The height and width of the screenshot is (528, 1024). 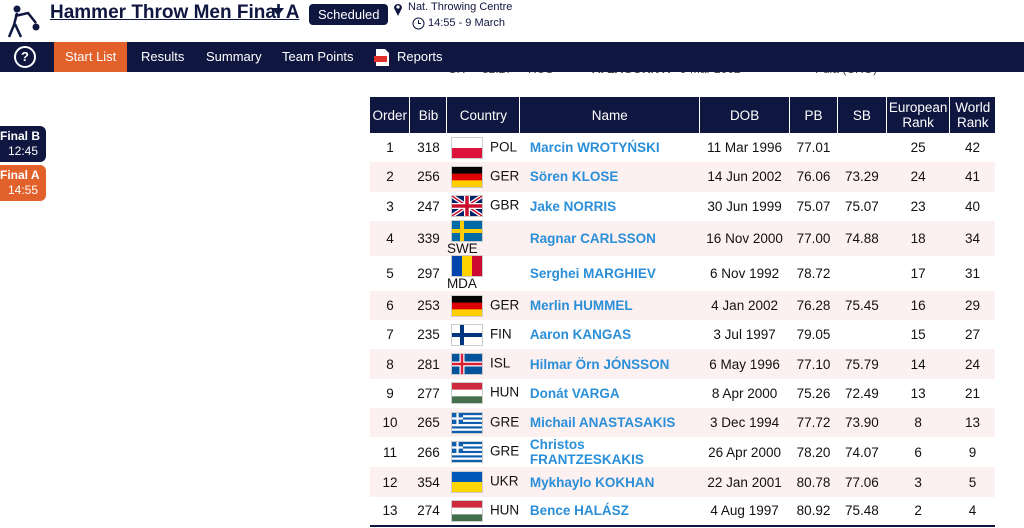 What do you see at coordinates (744, 423) in the screenshot?
I see `cell: 3 Dec 1994` at bounding box center [744, 423].